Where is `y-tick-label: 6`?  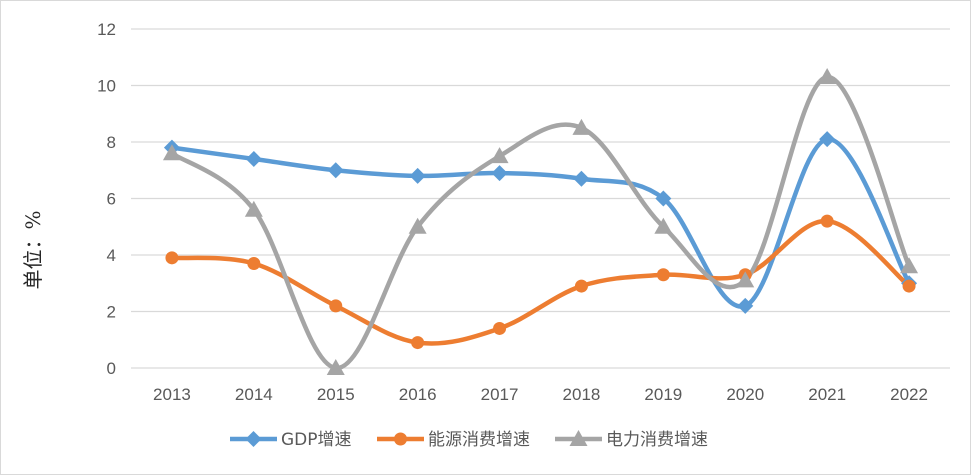
y-tick-label: 6 is located at coordinates (111, 199).